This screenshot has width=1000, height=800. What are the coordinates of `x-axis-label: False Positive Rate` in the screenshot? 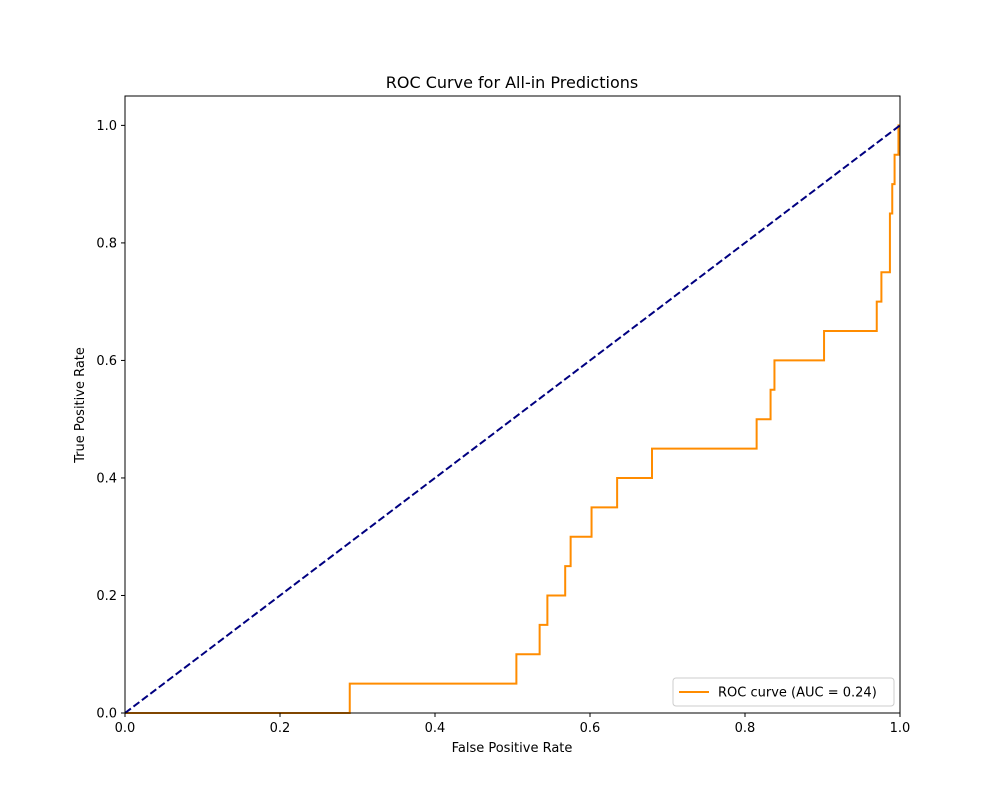 It's located at (512, 748).